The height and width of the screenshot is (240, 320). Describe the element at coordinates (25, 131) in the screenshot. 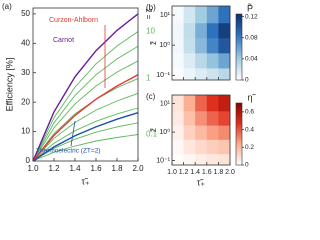

I see `y-tick-label: 10` at that location.